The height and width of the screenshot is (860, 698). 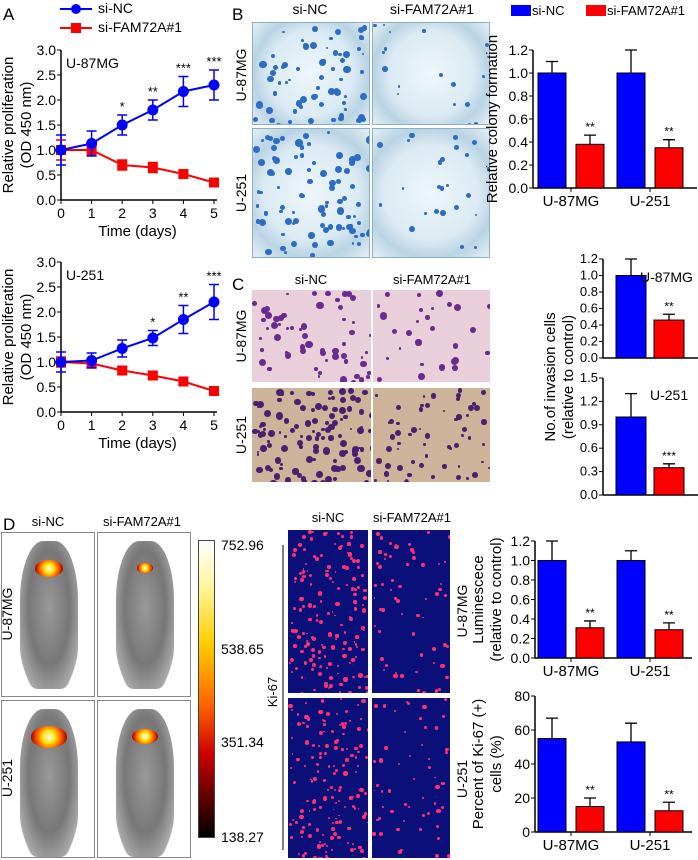 What do you see at coordinates (568, 377) in the screenshot?
I see `y-axis-label-line: (relative to control)` at bounding box center [568, 377].